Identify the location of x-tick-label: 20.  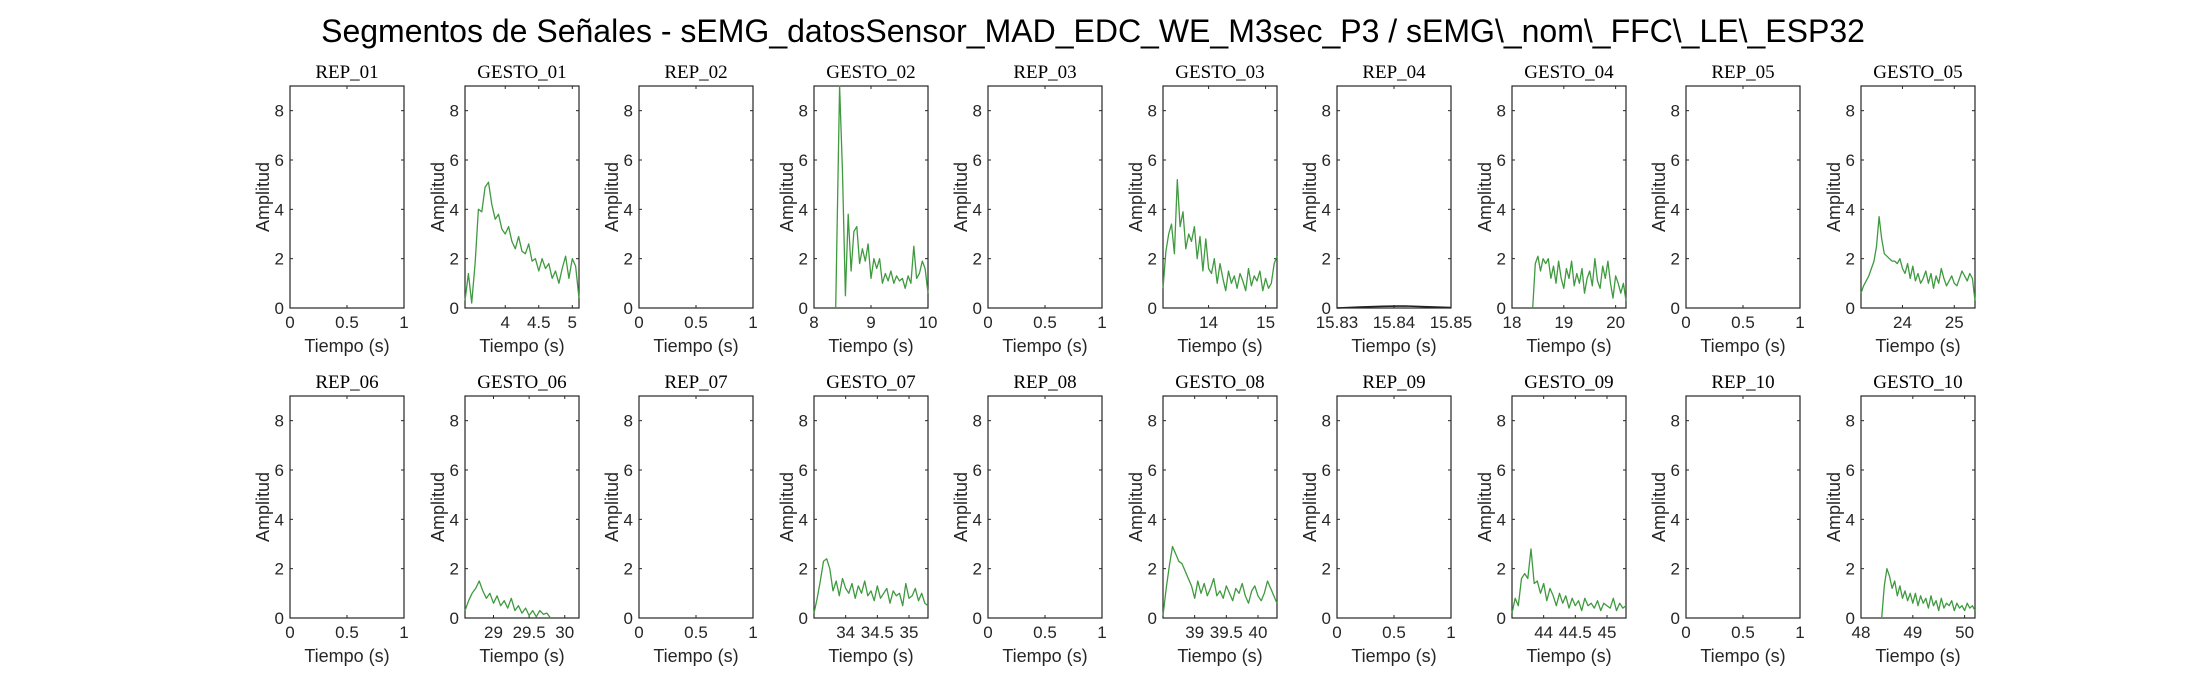
(1615, 322).